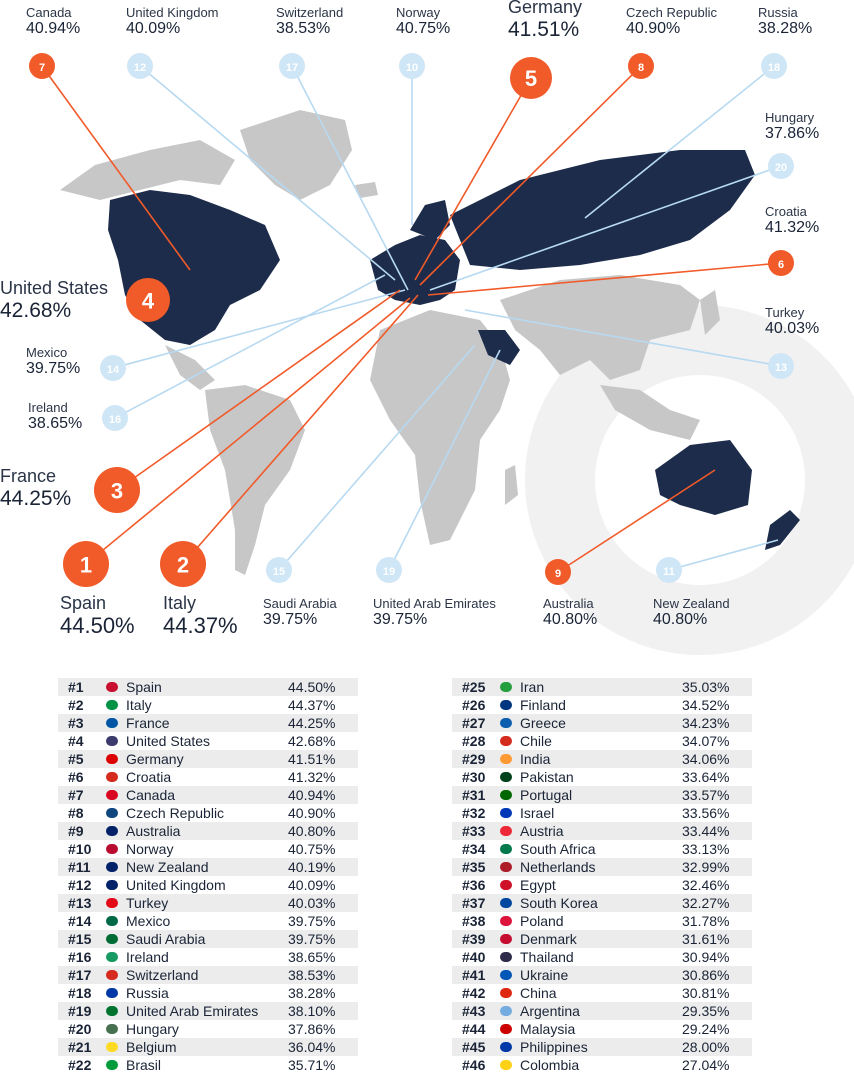 The image size is (854, 1074). Describe the element at coordinates (76, 705) in the screenshot. I see `rank-label: #2` at that location.